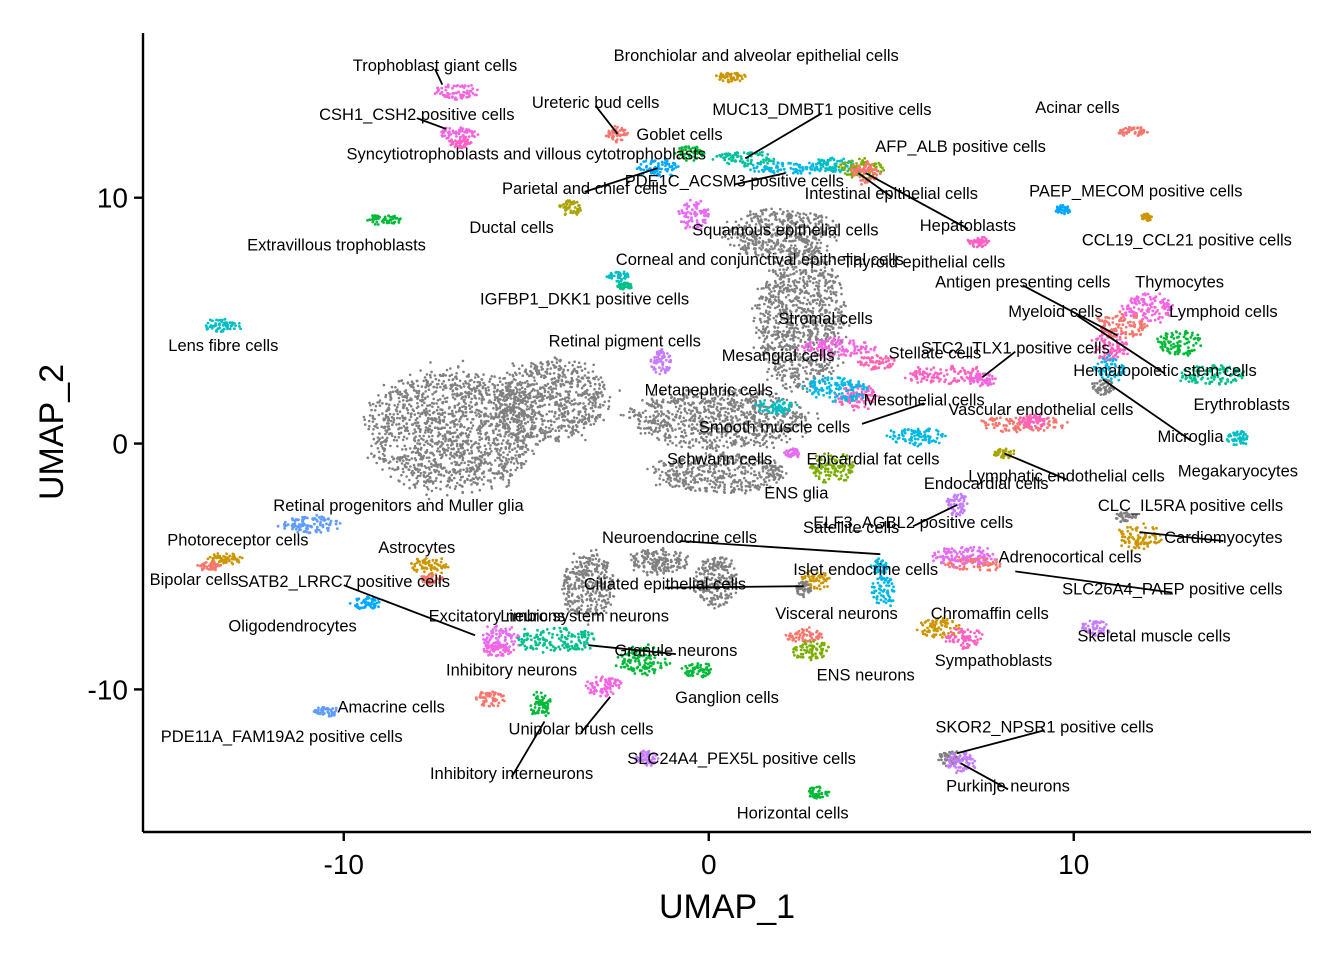 Image resolution: width=1344 pixels, height=960 pixels. What do you see at coordinates (1015, 349) in the screenshot?
I see `label-stc2-tlx1-positive-cells: STC2_TLX1 positive cells` at bounding box center [1015, 349].